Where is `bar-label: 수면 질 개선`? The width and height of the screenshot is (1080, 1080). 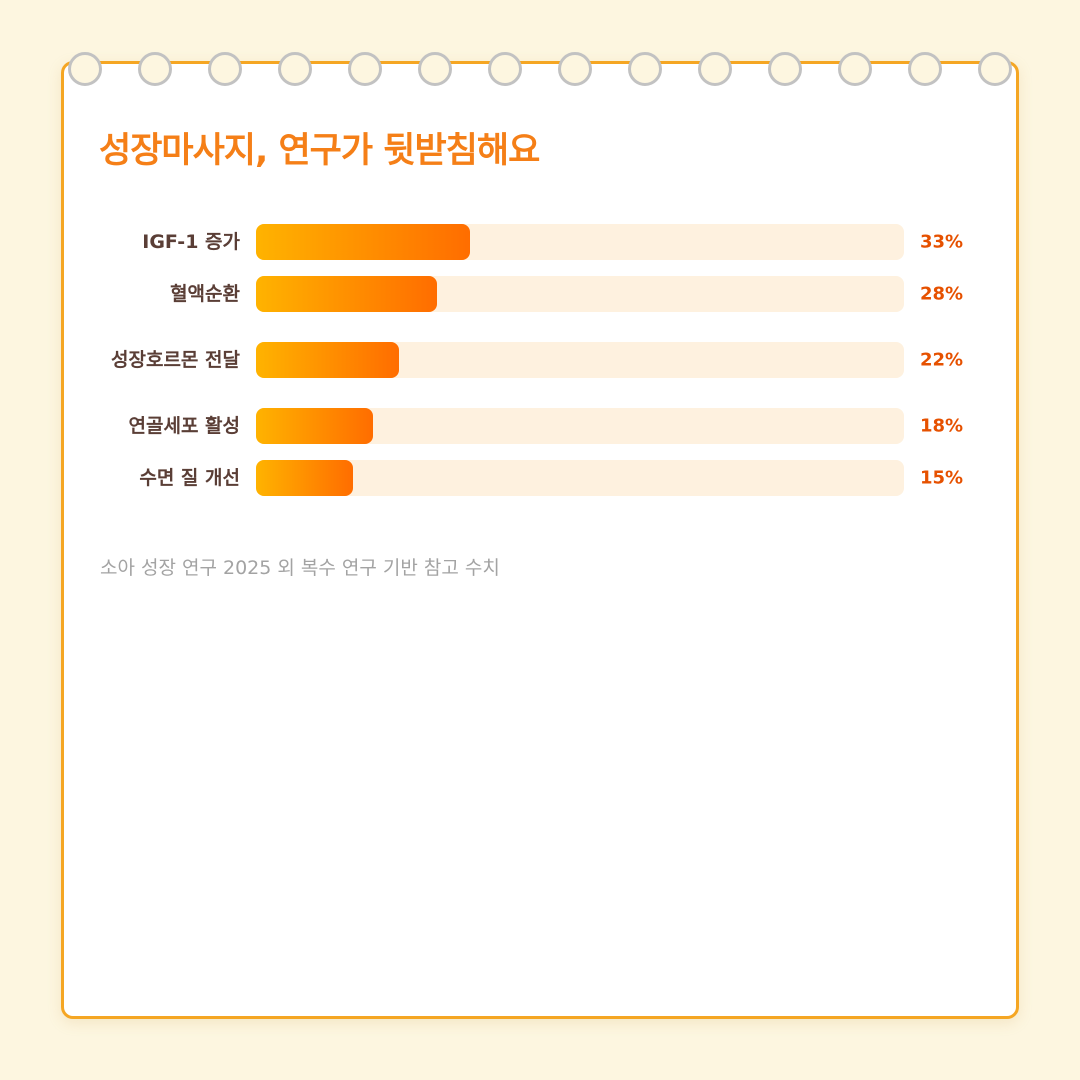 bar-label: 수면 질 개선 is located at coordinates (189, 478).